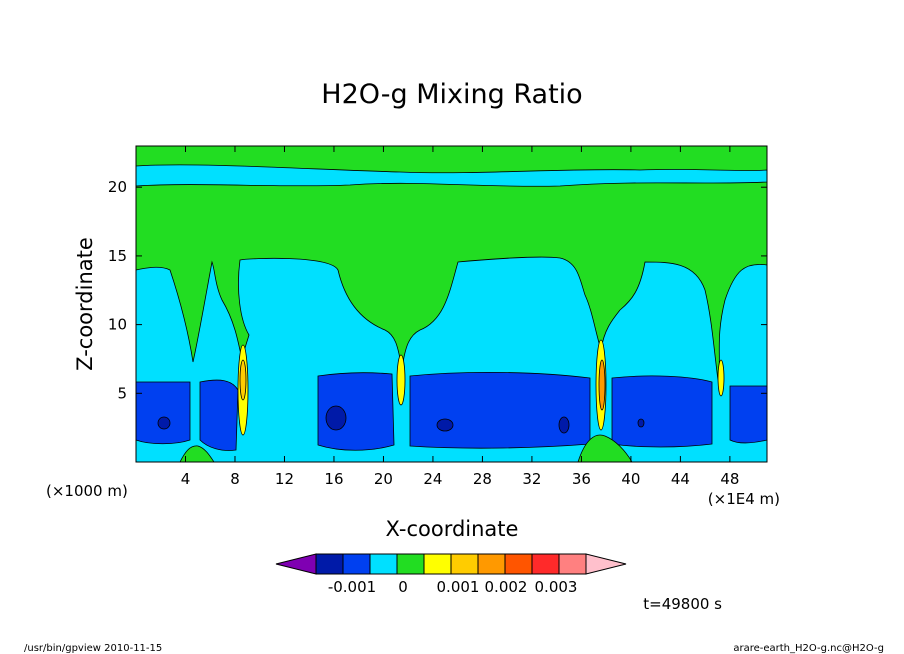 This screenshot has width=904, height=654. Describe the element at coordinates (235, 479) in the screenshot. I see `x-tick-label: 8` at that location.